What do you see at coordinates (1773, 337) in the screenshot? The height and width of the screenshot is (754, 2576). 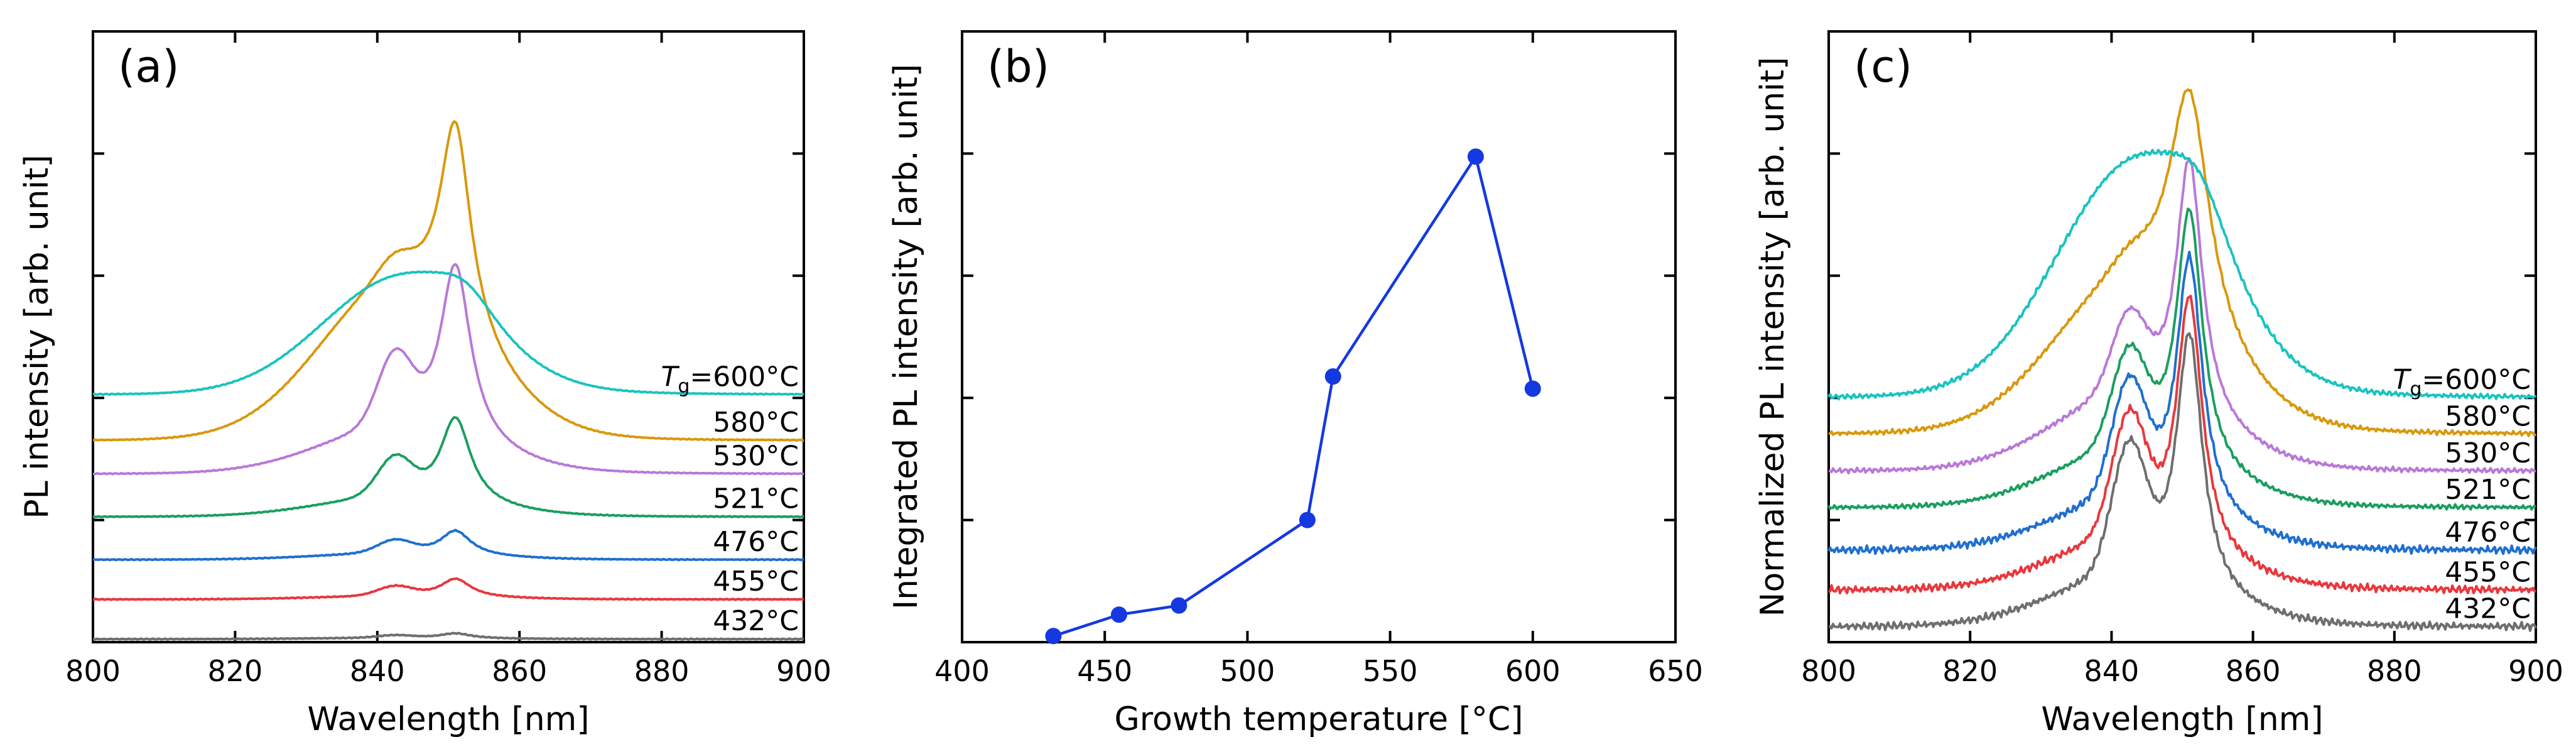 I see `y-axis-label: Normalized PL intensity [arb. unit]` at bounding box center [1773, 337].